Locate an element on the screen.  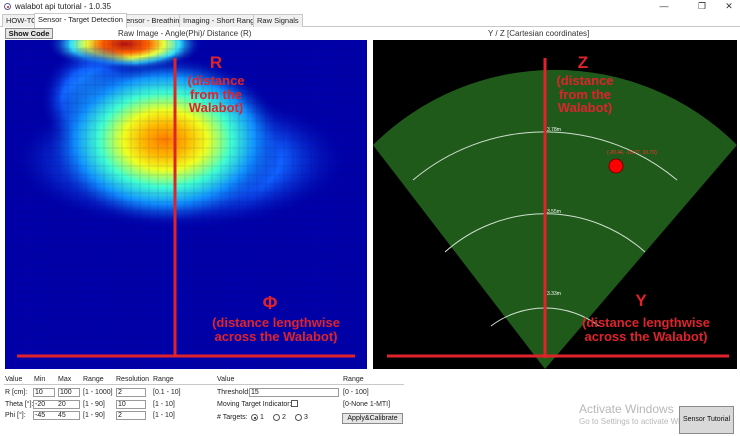
z-annotation-text: (distance from the Walabot) is located at coordinates (585, 94).